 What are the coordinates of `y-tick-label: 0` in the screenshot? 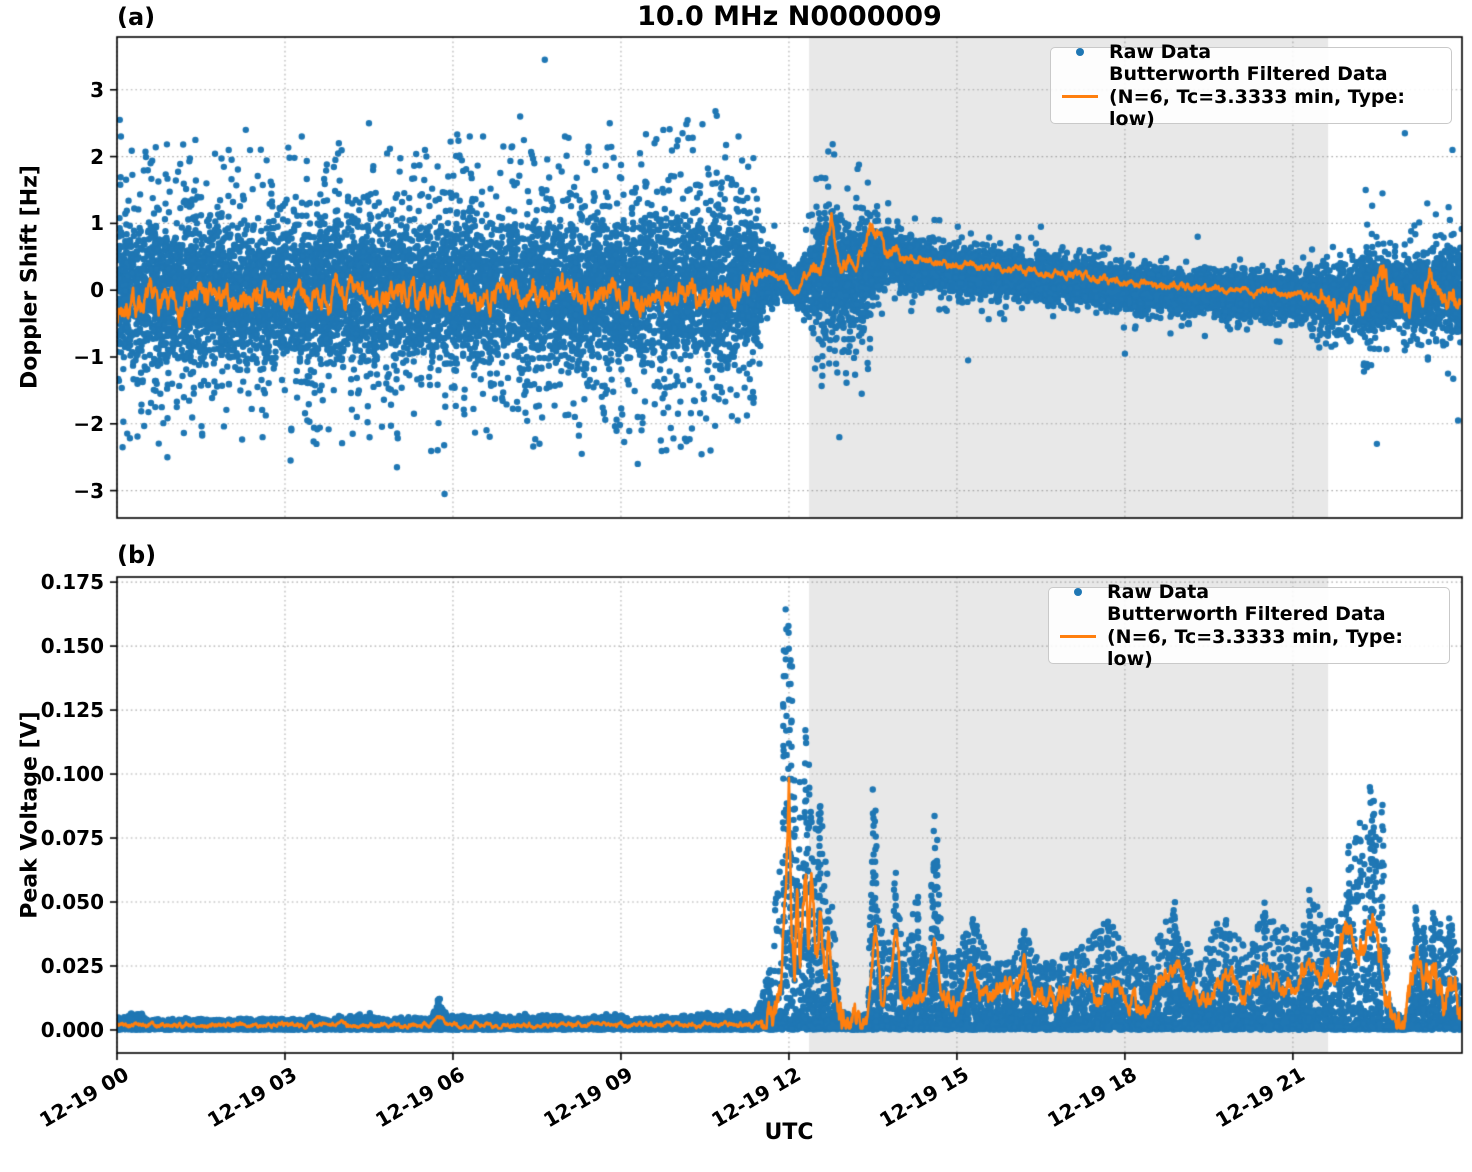 It's located at (97, 290).